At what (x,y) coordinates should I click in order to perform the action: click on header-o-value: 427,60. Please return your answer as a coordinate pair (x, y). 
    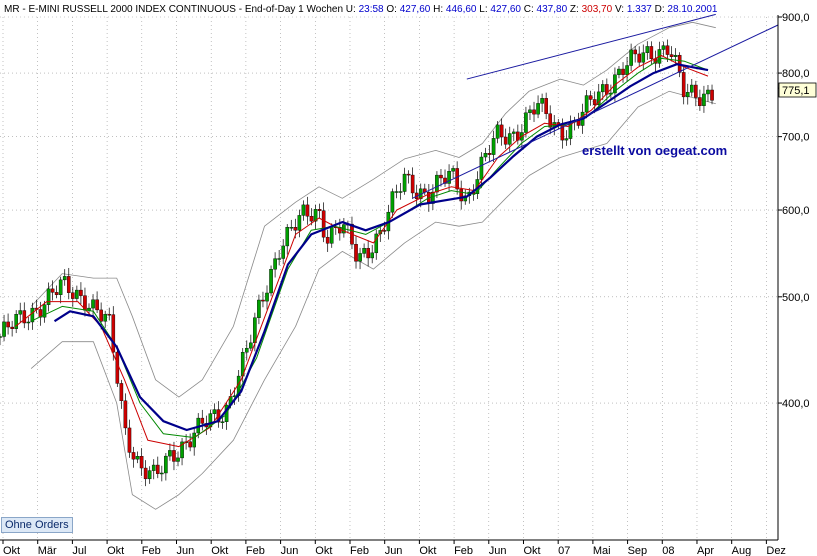
    Looking at the image, I should click on (415, 9).